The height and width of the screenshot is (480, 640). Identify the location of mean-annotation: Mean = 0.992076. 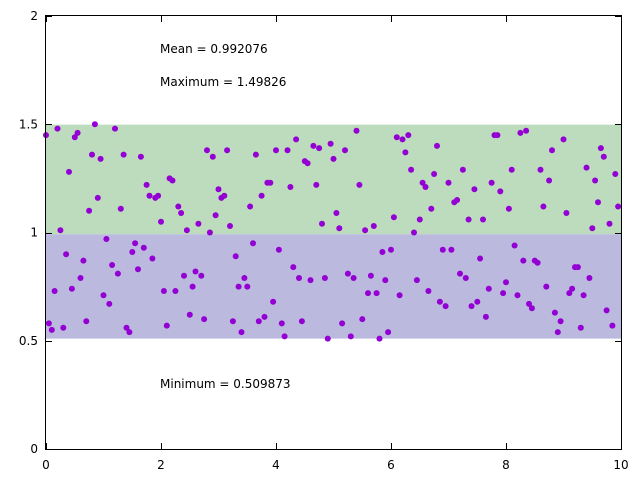
(214, 49).